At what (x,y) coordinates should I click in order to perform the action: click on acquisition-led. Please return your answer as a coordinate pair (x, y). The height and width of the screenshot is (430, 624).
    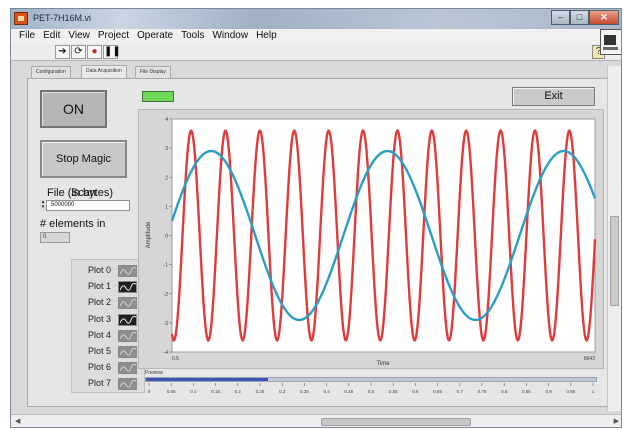
    Looking at the image, I should click on (158, 96).